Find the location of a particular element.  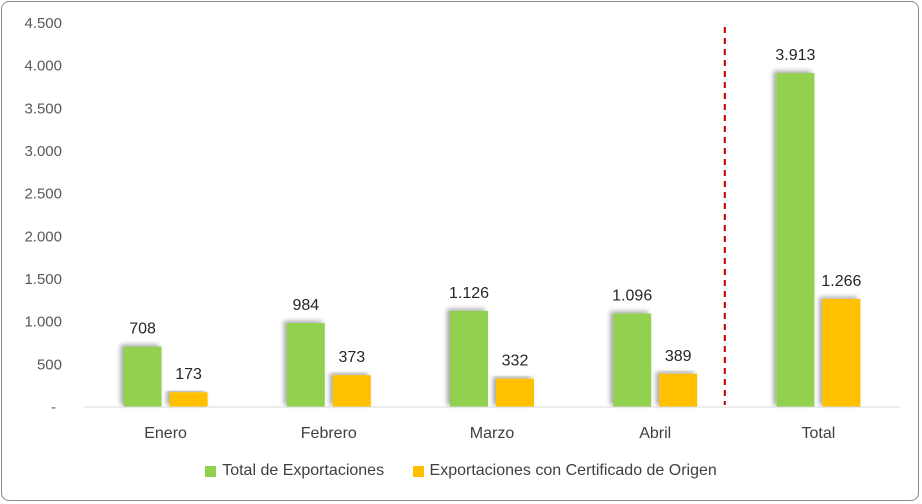

data-label: 1.266 is located at coordinates (841, 281).